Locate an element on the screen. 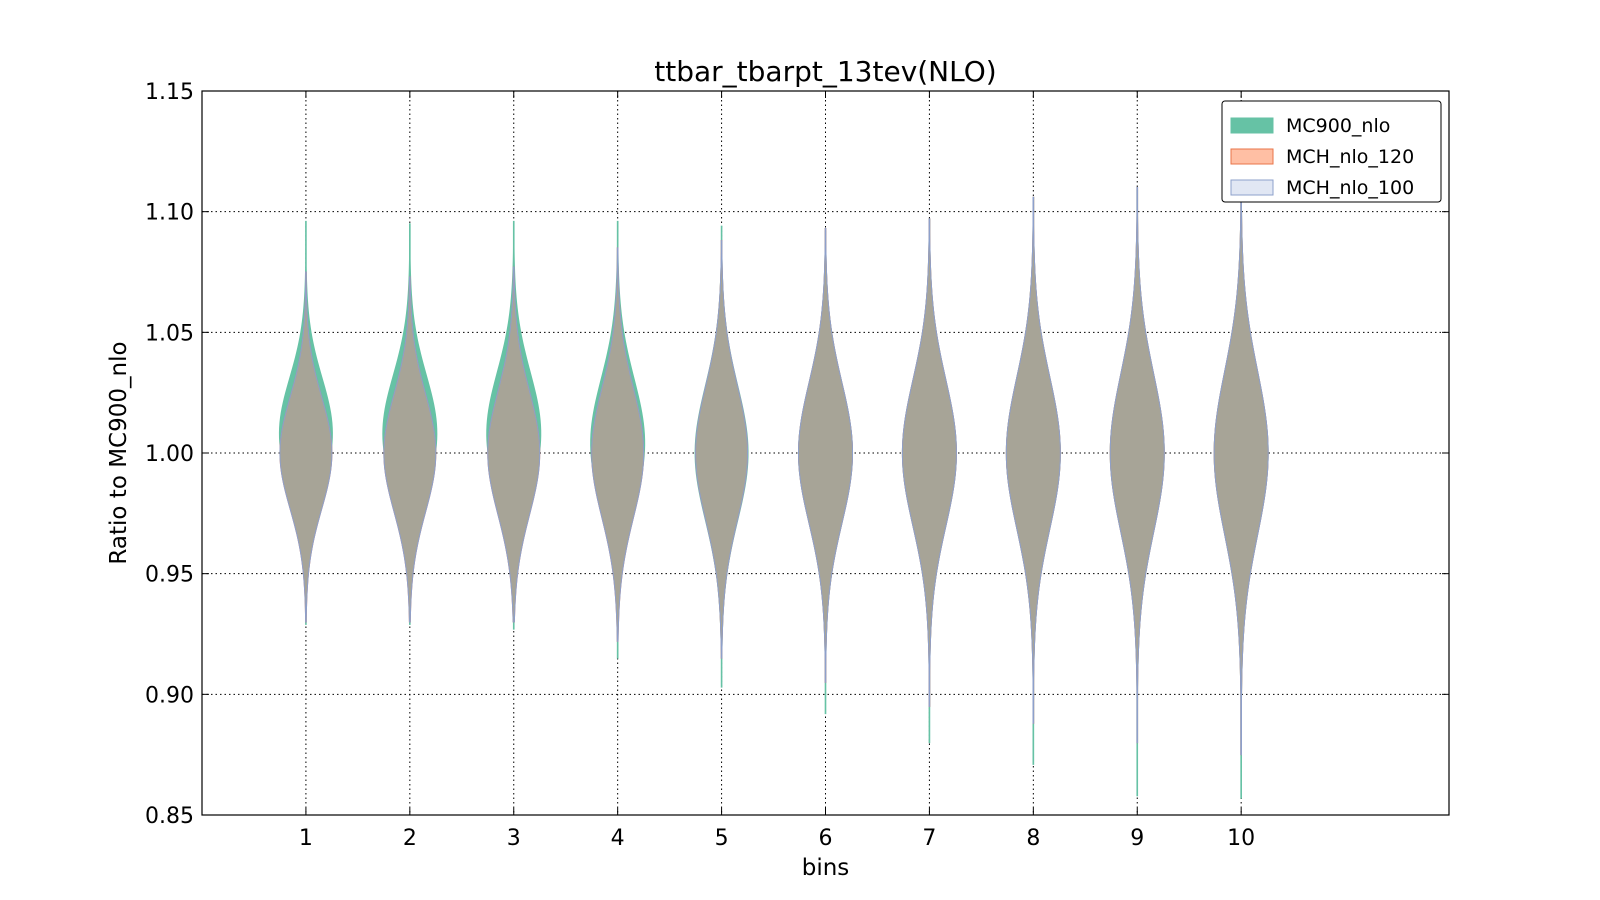  x-tick-label: 9 is located at coordinates (1137, 838).